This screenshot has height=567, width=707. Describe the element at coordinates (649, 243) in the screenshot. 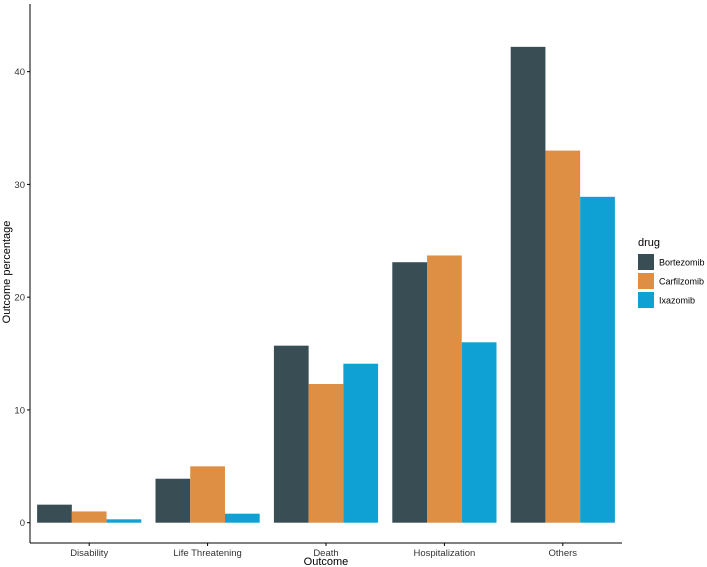

I see `legend-title: drug` at that location.